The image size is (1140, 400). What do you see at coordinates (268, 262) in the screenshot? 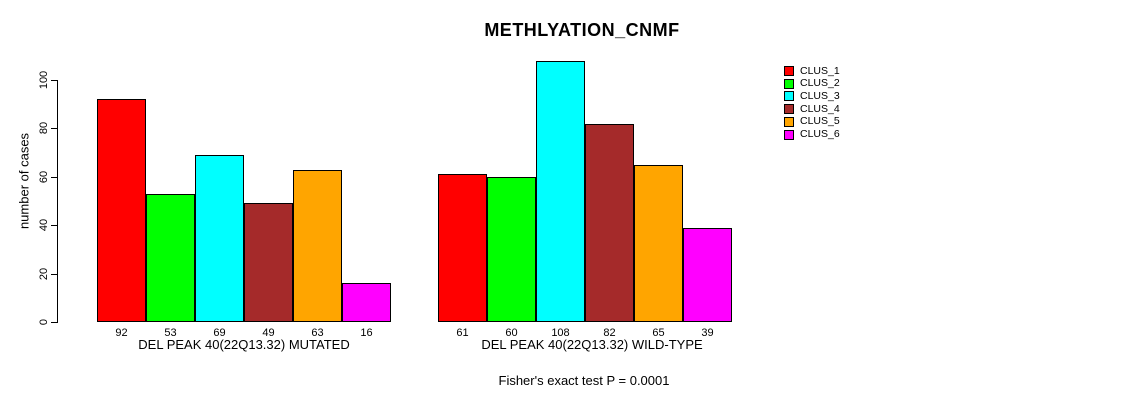
I see `bar-clus_4-group1` at bounding box center [268, 262].